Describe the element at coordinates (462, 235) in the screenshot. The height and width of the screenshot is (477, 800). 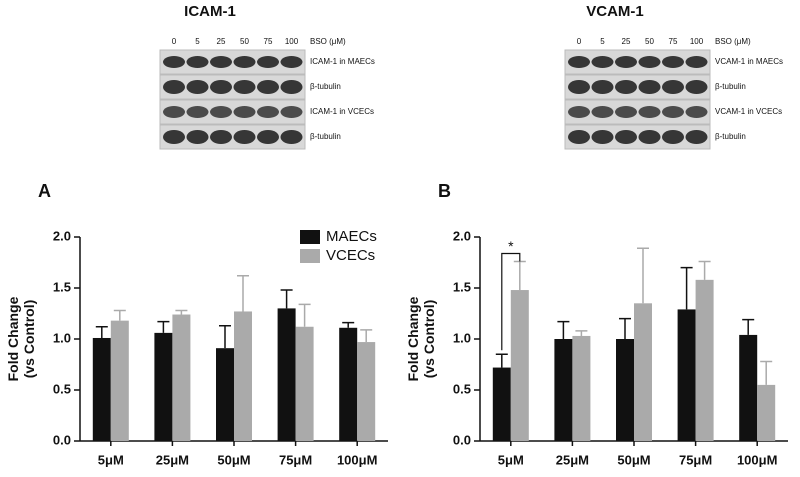
I see `y-tick-label: 2.0` at that location.